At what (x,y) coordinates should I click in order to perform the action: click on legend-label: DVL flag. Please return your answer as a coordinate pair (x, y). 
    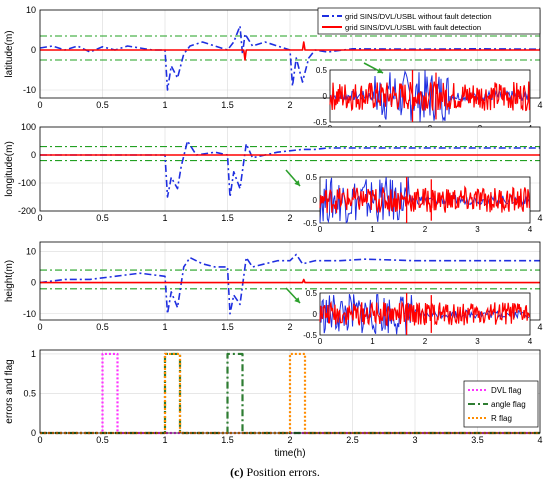
    Looking at the image, I should click on (506, 390).